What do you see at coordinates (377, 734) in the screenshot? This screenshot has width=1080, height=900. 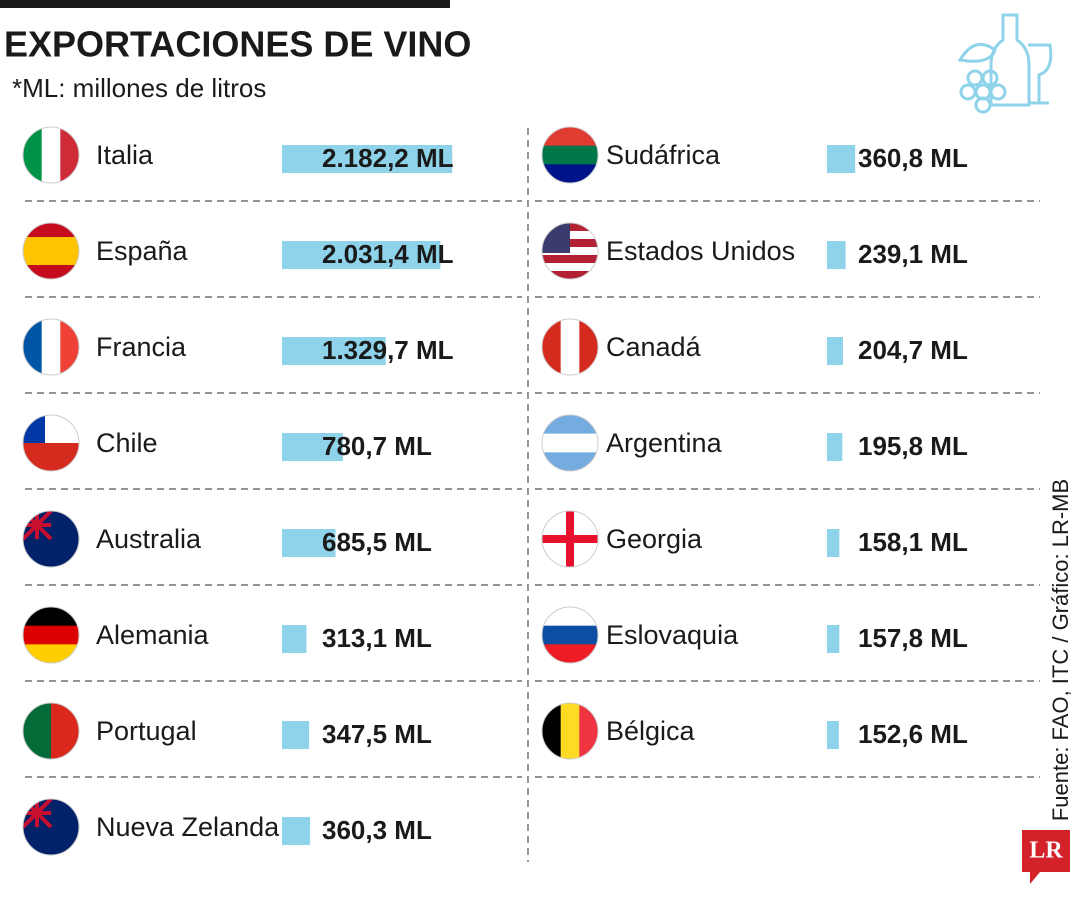 I see `value-label: 347,5 ML` at bounding box center [377, 734].